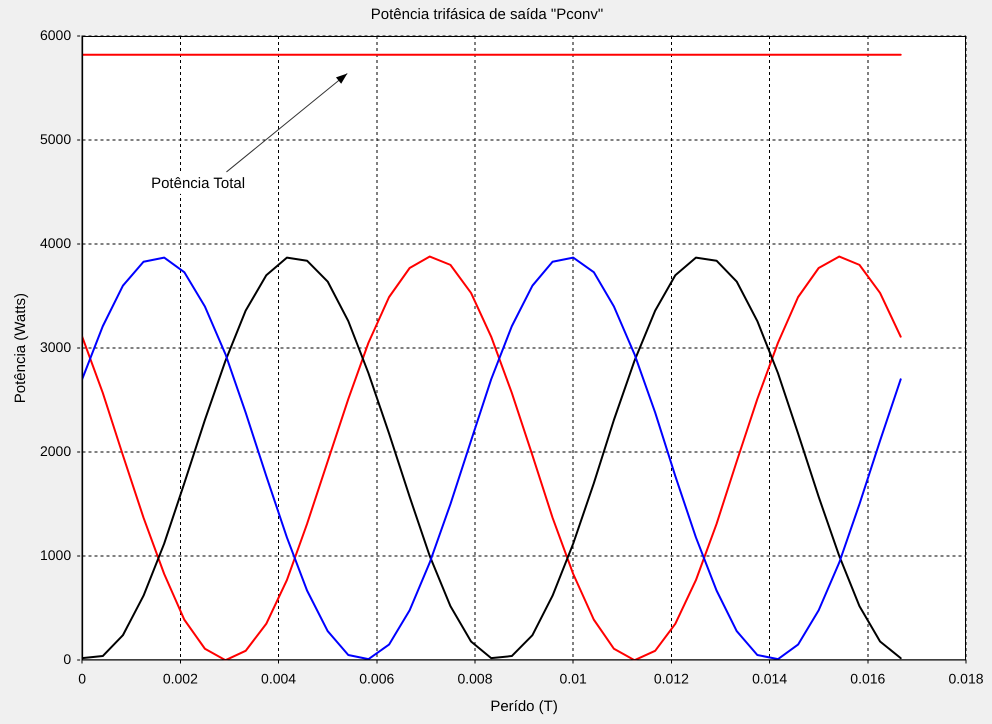  Describe the element at coordinates (56, 555) in the screenshot. I see `y-tick-label: 1000` at that location.